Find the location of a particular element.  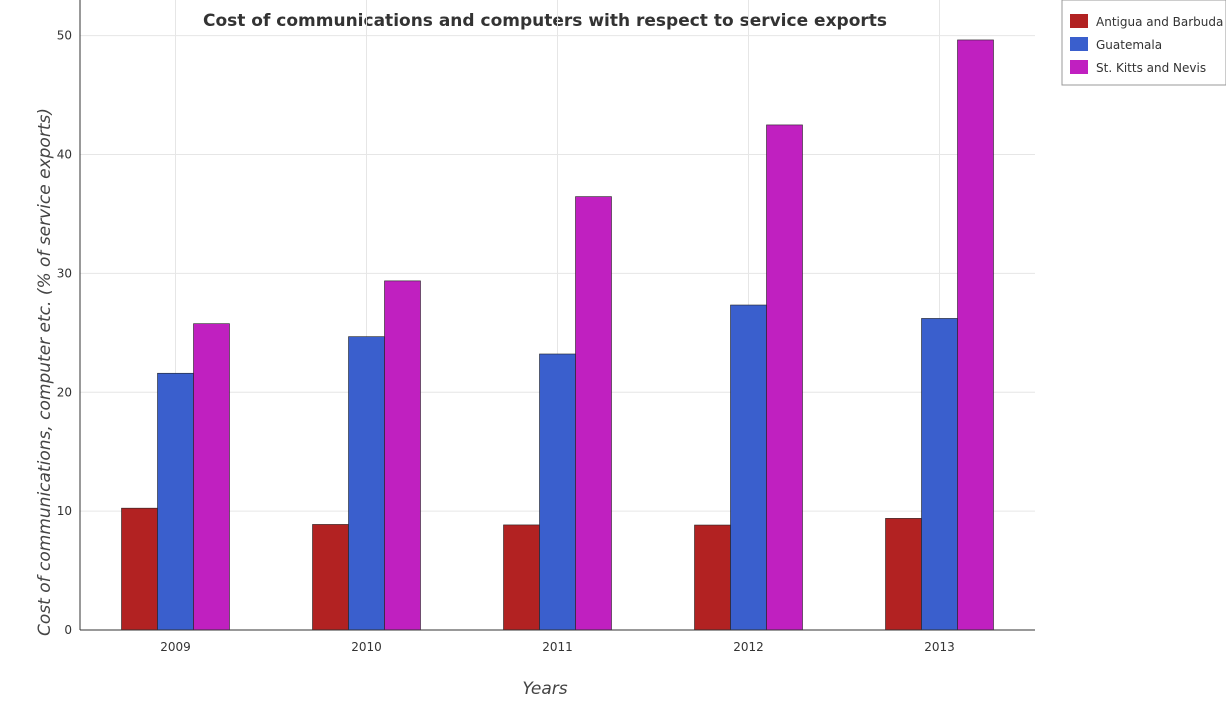

legend-label: St. Kitts and Nevis is located at coordinates (1151, 68).